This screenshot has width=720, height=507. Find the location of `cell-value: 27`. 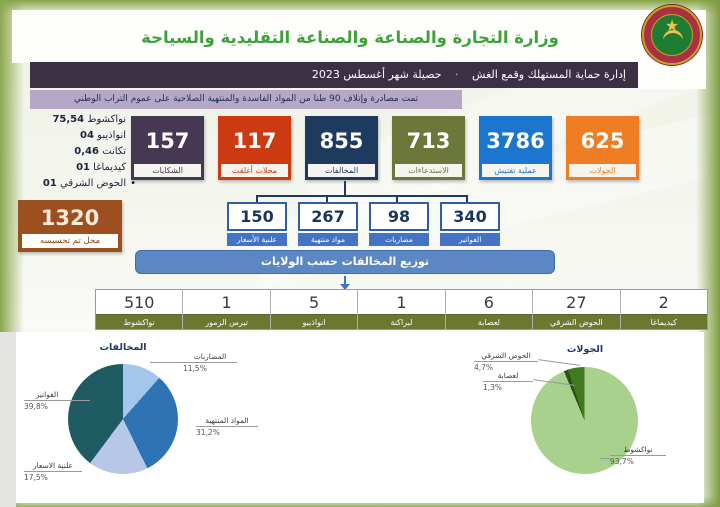

cell-value: 27 is located at coordinates (576, 302).